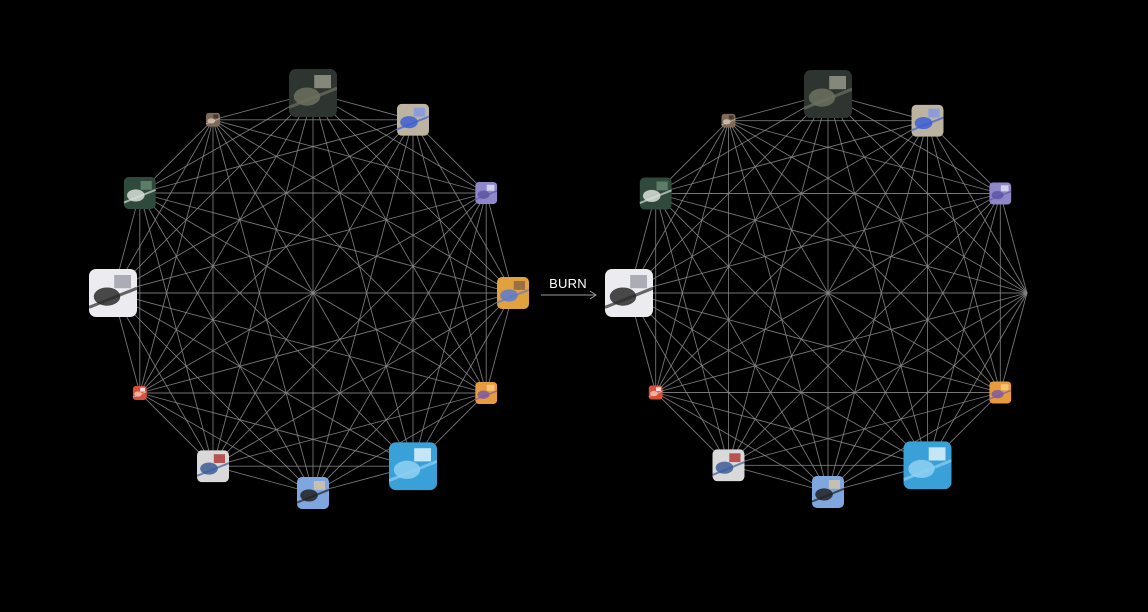  I want to click on node-painted-figure, so click(513, 293).